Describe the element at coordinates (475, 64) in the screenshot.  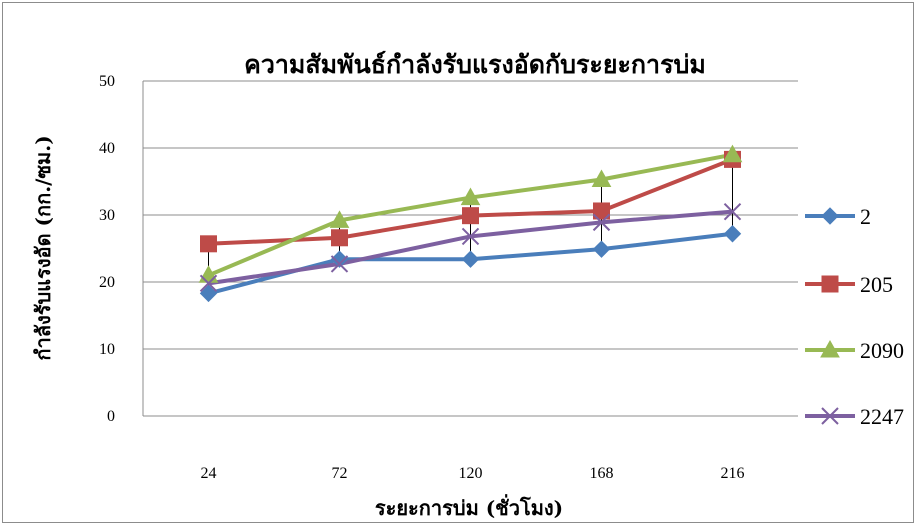
I see `chart-title: ความสัมพันธ์กำลังรับแรงอัดกับระยะการบ่ม` at that location.